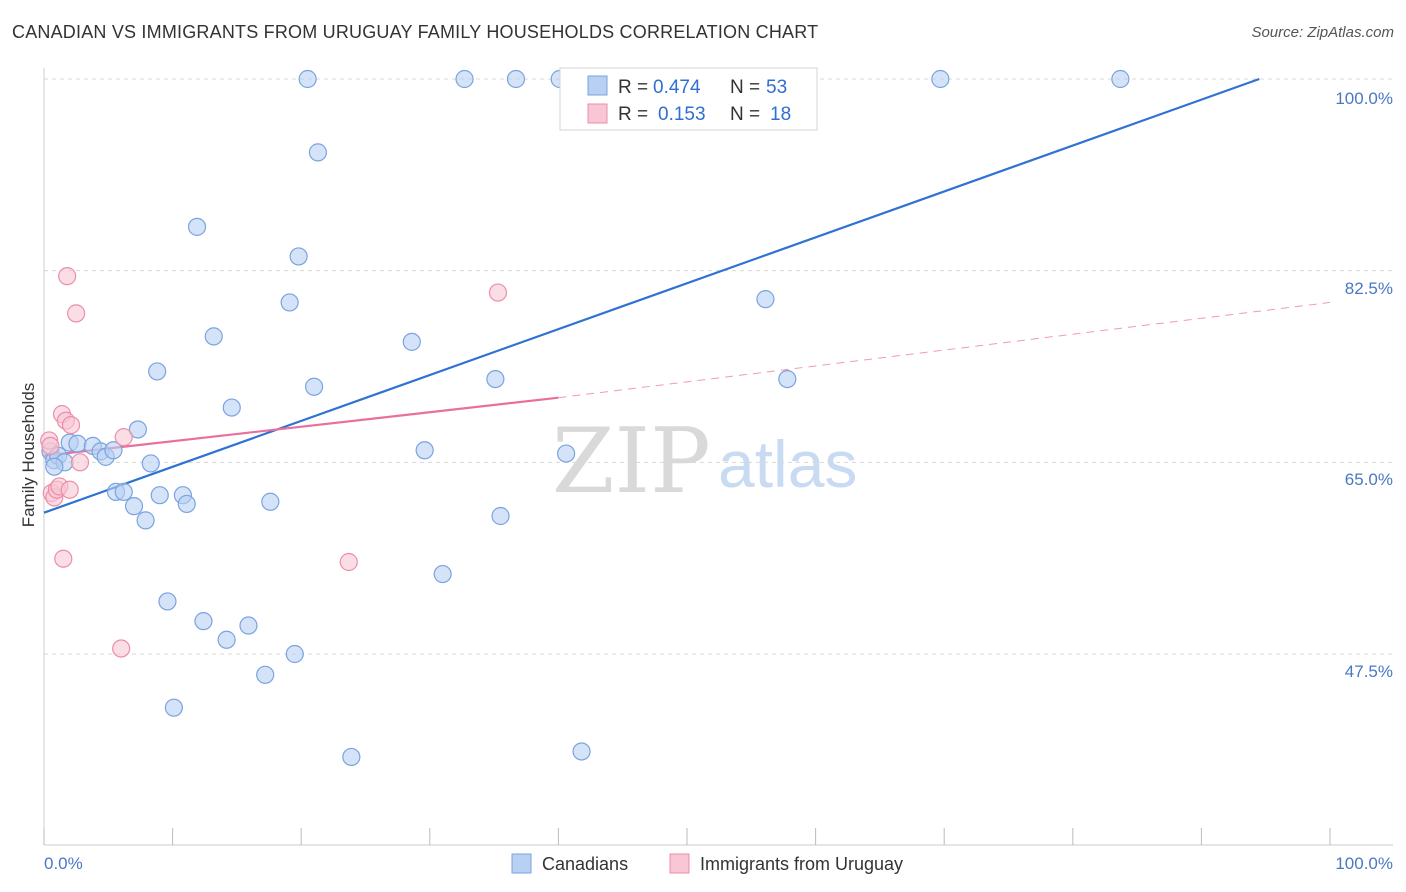  Describe the element at coordinates (776, 87) in the screenshot. I see `legend-n-value: 53` at that location.